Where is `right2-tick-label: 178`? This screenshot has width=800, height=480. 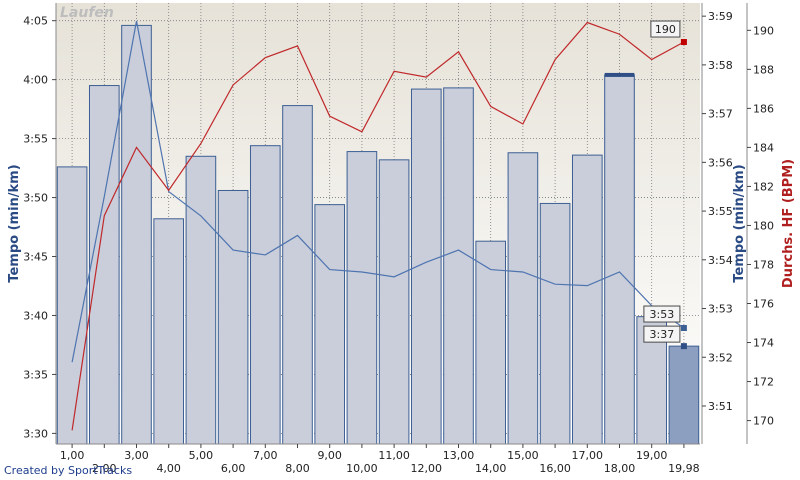 right2-tick-label: 178 is located at coordinates (763, 264).